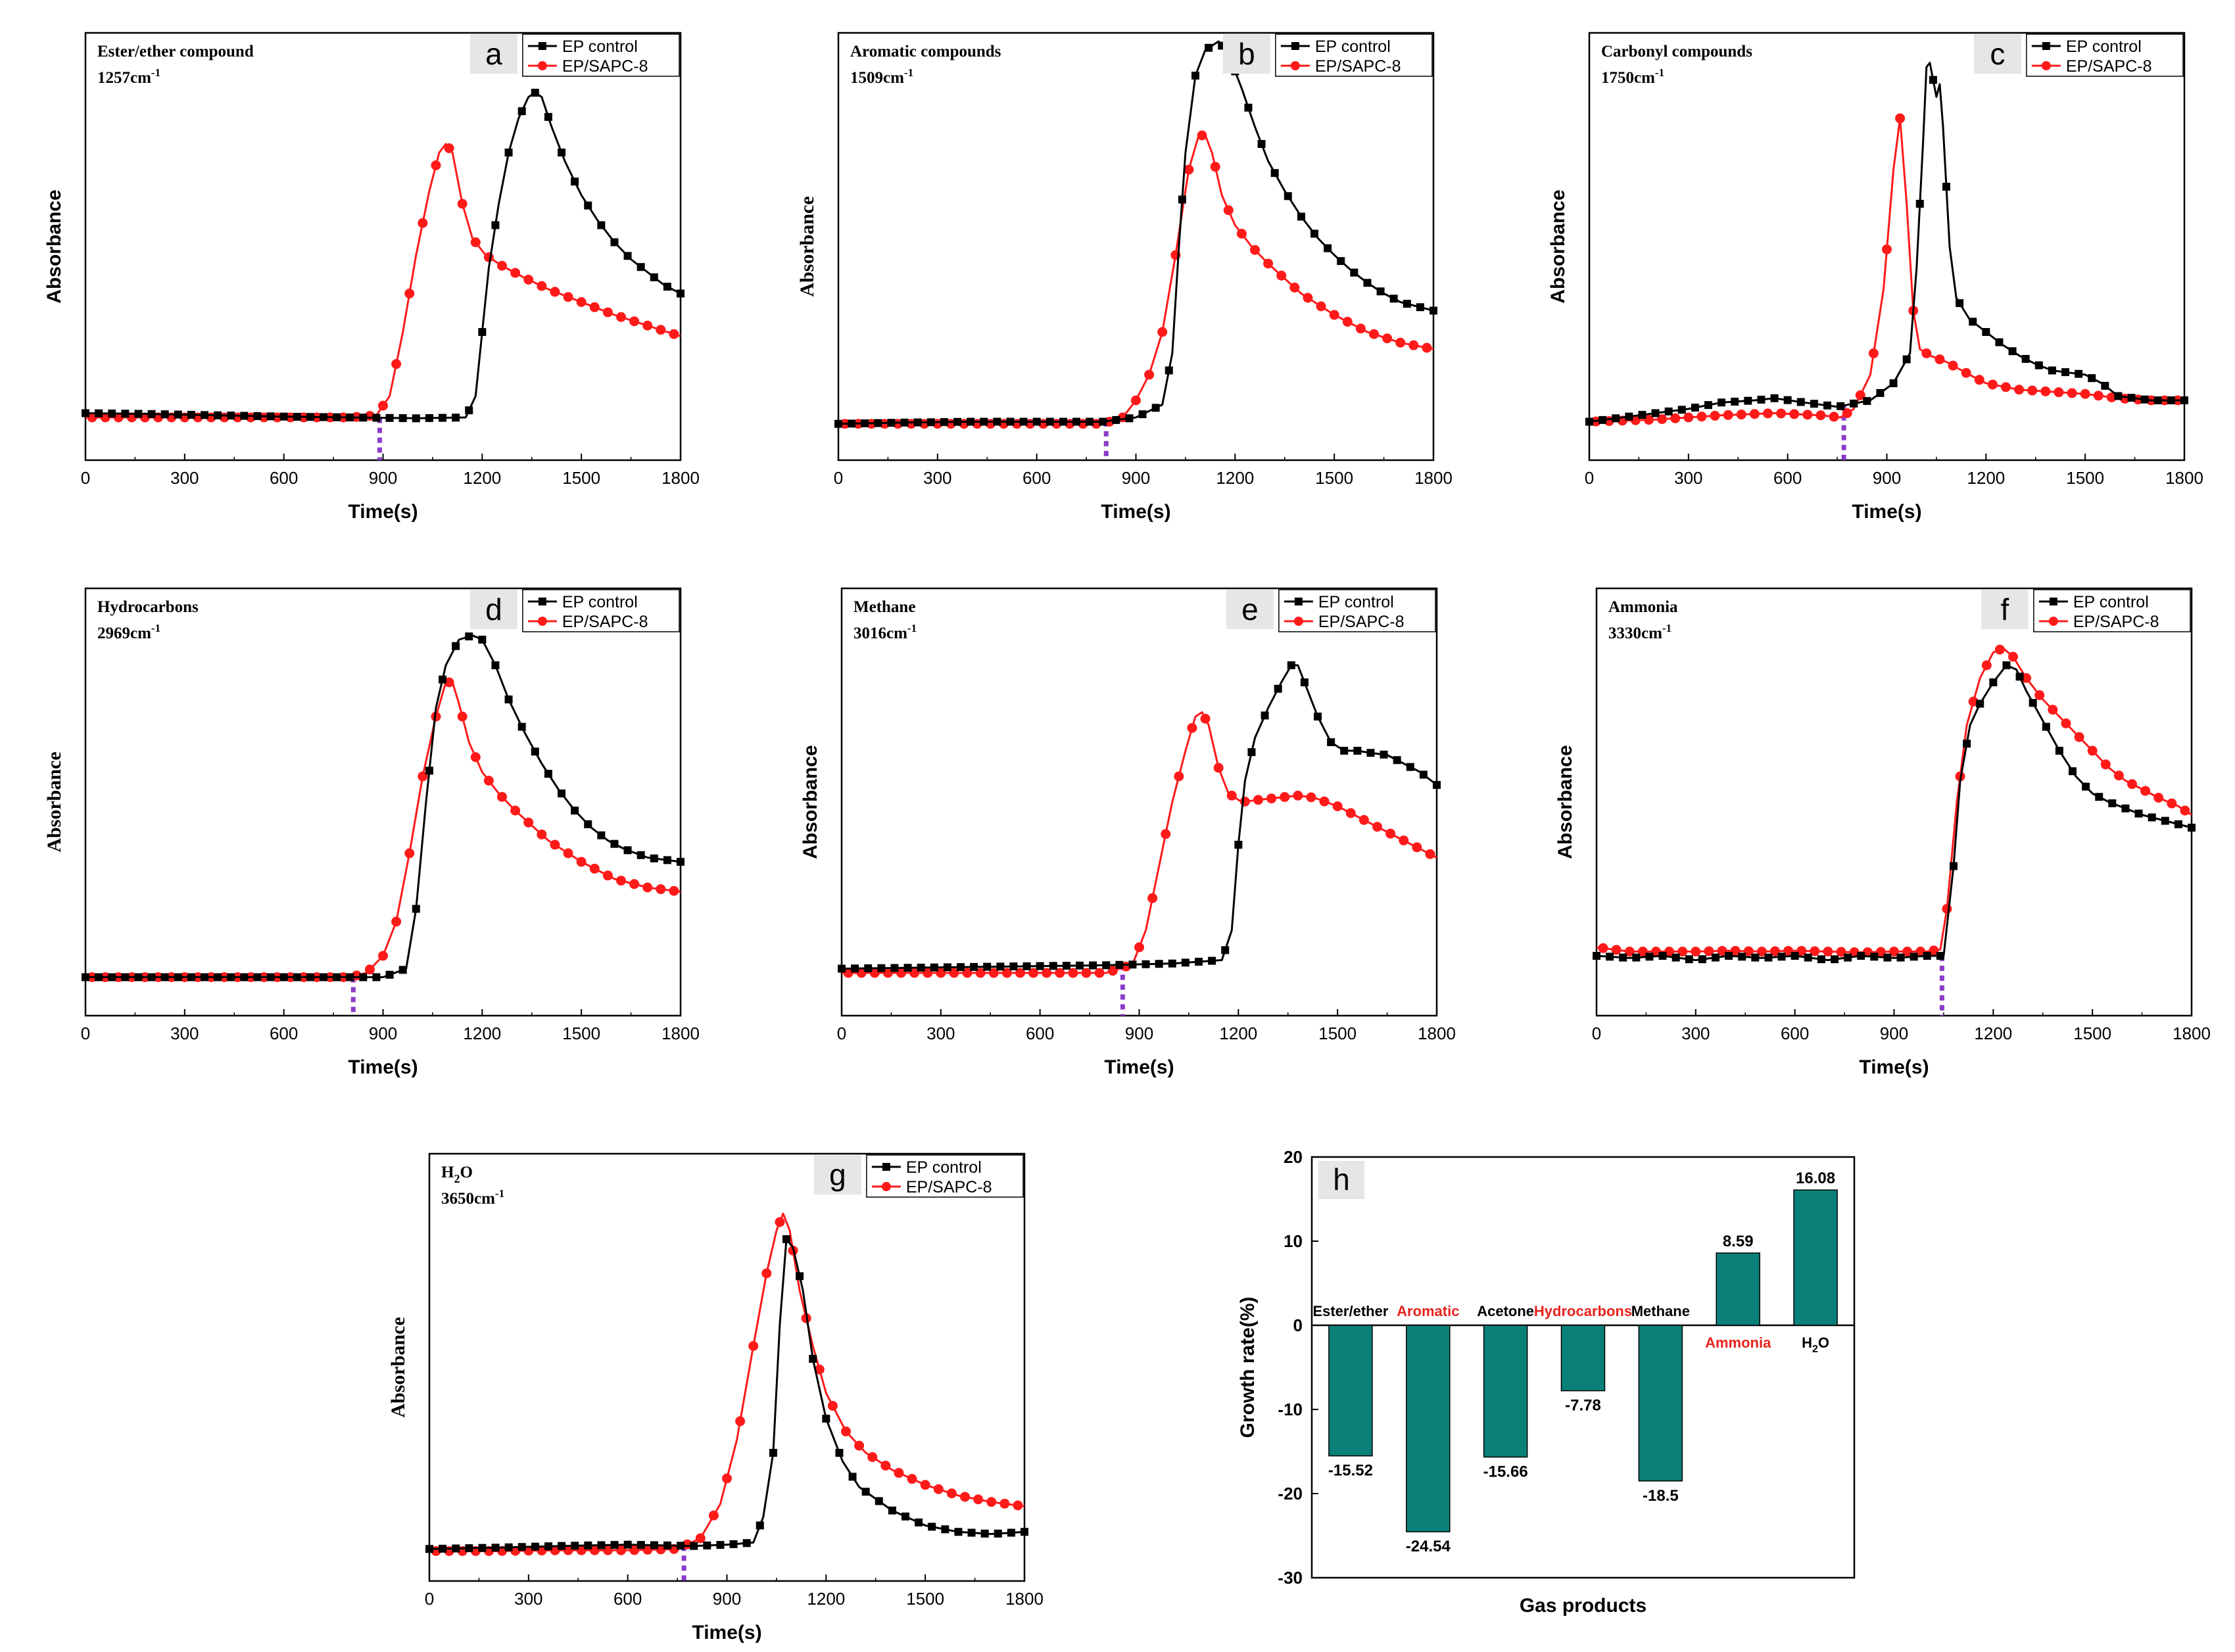  I want to click on compound-label-part: O, so click(466, 1172).